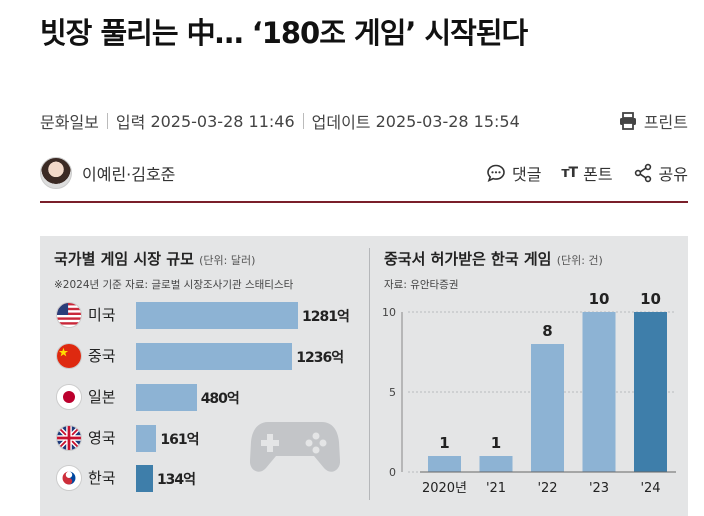  I want to click on article-headline: 빗장 풀리는 中… ‘180조 게임’ 시작된다, so click(284, 33).